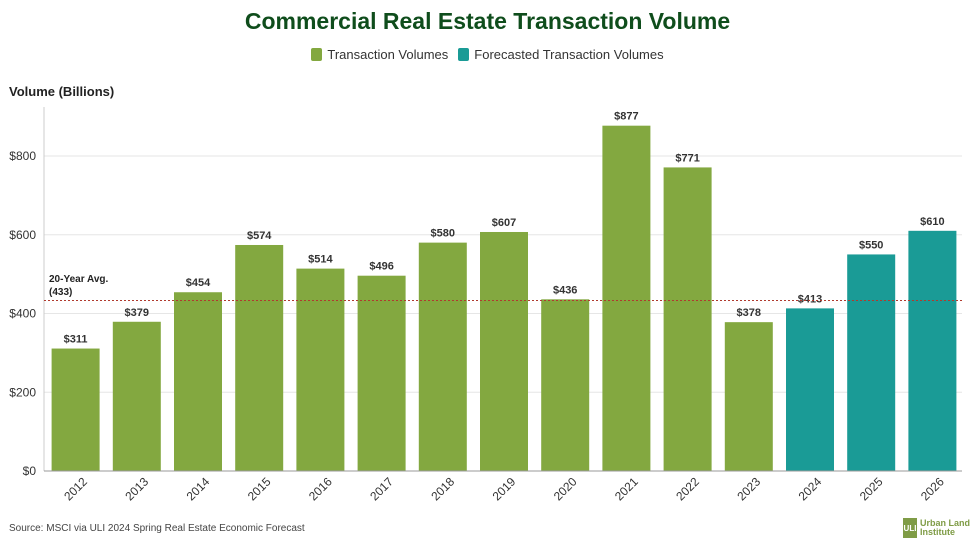 The width and height of the screenshot is (975, 549). What do you see at coordinates (626, 488) in the screenshot?
I see `x-tick-label: 2021` at bounding box center [626, 488].